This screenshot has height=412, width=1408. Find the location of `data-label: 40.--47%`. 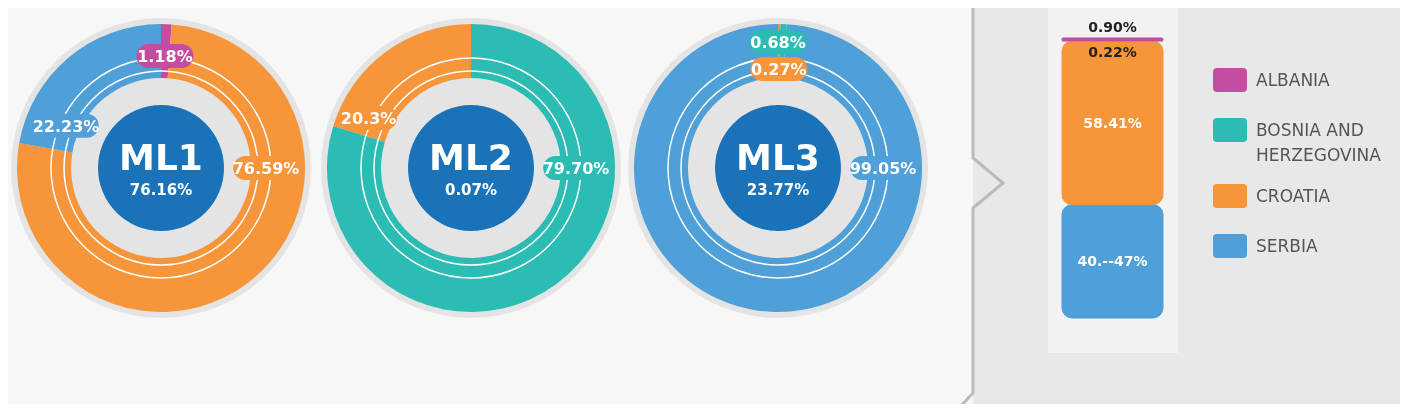

data-label: 40.--47% is located at coordinates (1112, 261).